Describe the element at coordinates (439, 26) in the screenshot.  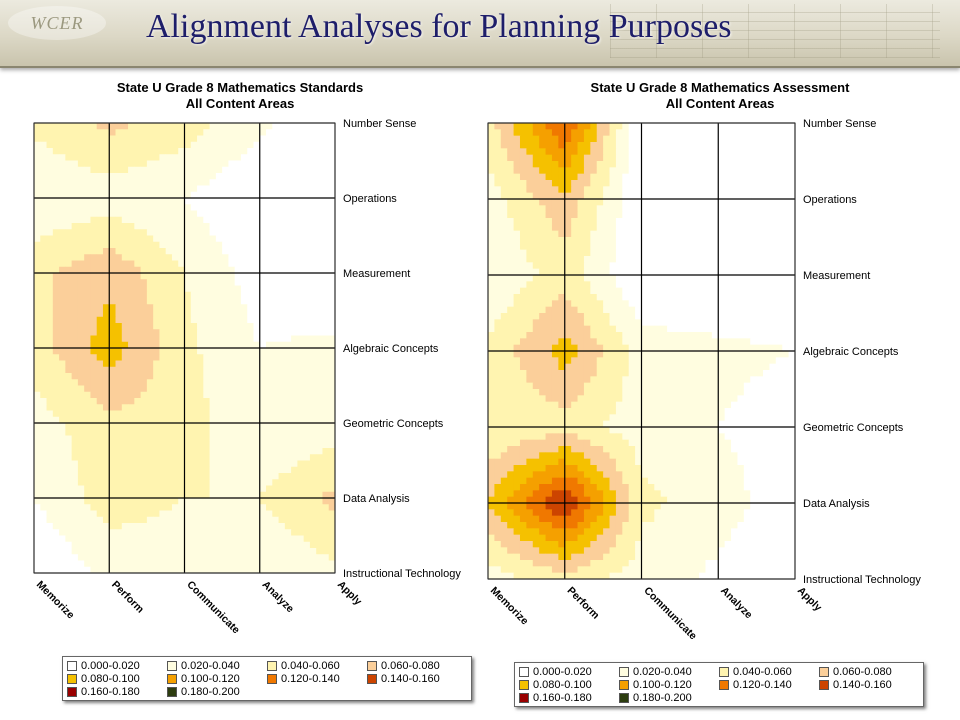
I see `page-title: Alignment Analyses for Planning Purposes` at that location.